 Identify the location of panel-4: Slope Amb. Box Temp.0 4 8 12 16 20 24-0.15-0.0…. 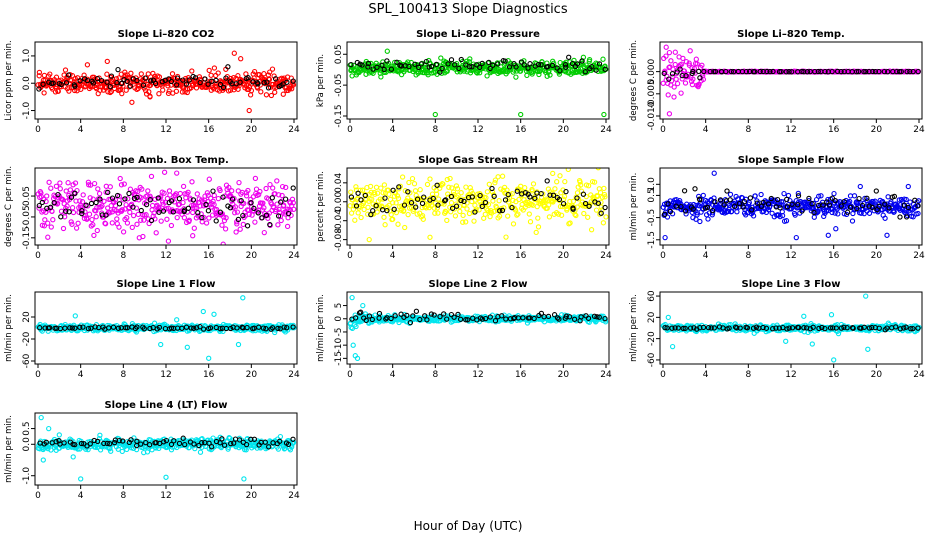
(152, 208).